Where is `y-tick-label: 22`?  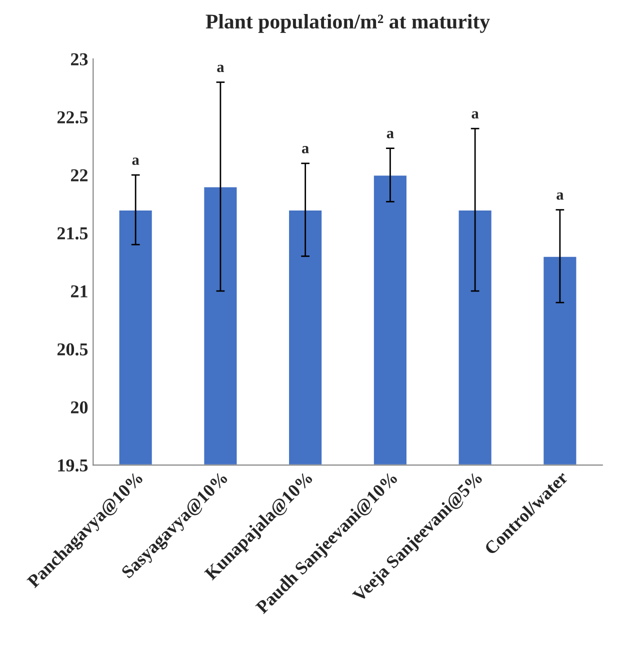
y-tick-label: 22 is located at coordinates (79, 175).